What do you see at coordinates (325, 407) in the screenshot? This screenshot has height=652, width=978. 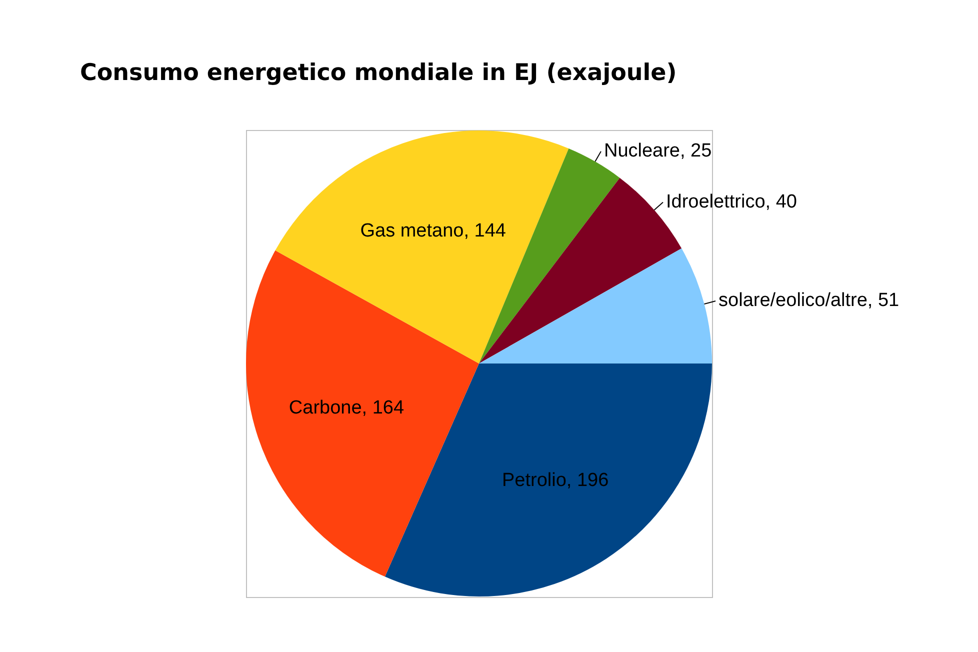 I see `slice-label: Carbone` at bounding box center [325, 407].